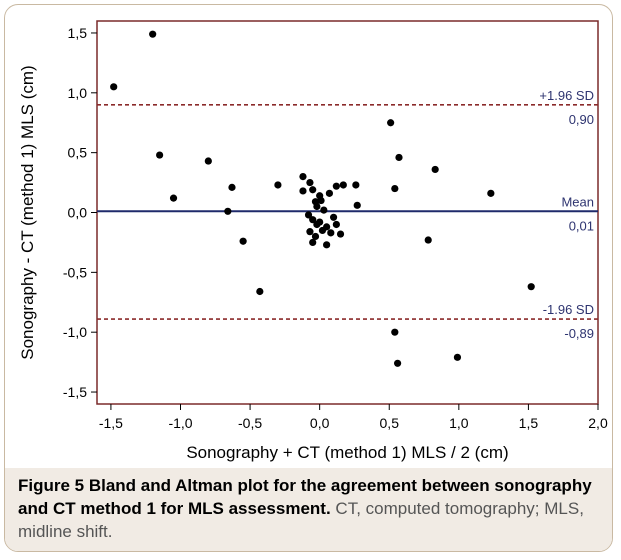 The image size is (621, 560). What do you see at coordinates (250, 423) in the screenshot?
I see `x-tick-label: -0,5` at bounding box center [250, 423].